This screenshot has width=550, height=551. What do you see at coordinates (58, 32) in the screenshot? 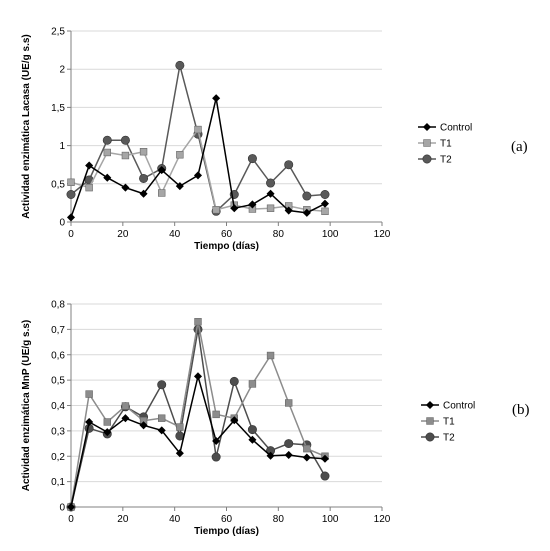
I see `y-tick-label: 2,5` at bounding box center [58, 32].